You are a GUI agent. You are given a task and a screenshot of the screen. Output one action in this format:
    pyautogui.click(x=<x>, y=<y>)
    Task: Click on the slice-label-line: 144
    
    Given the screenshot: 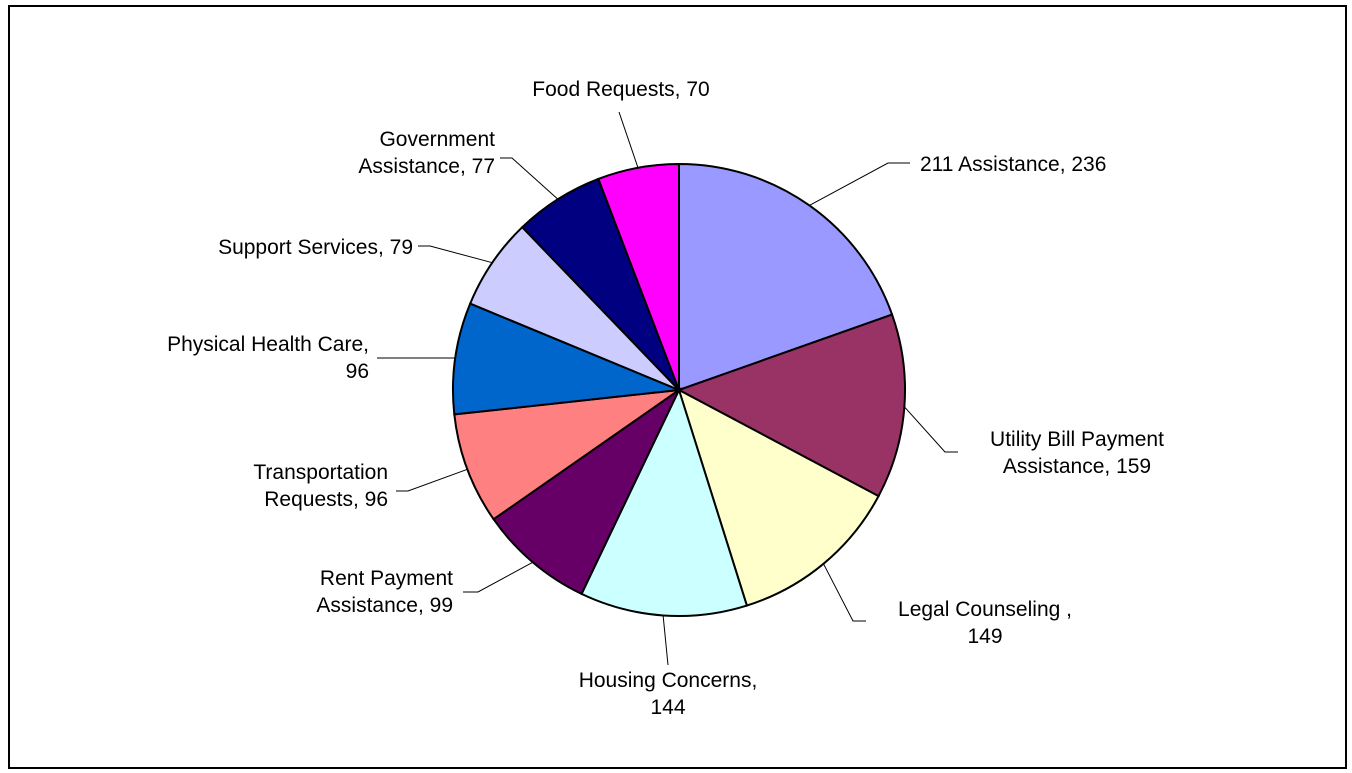 What is the action you would take?
    pyautogui.click(x=667, y=707)
    